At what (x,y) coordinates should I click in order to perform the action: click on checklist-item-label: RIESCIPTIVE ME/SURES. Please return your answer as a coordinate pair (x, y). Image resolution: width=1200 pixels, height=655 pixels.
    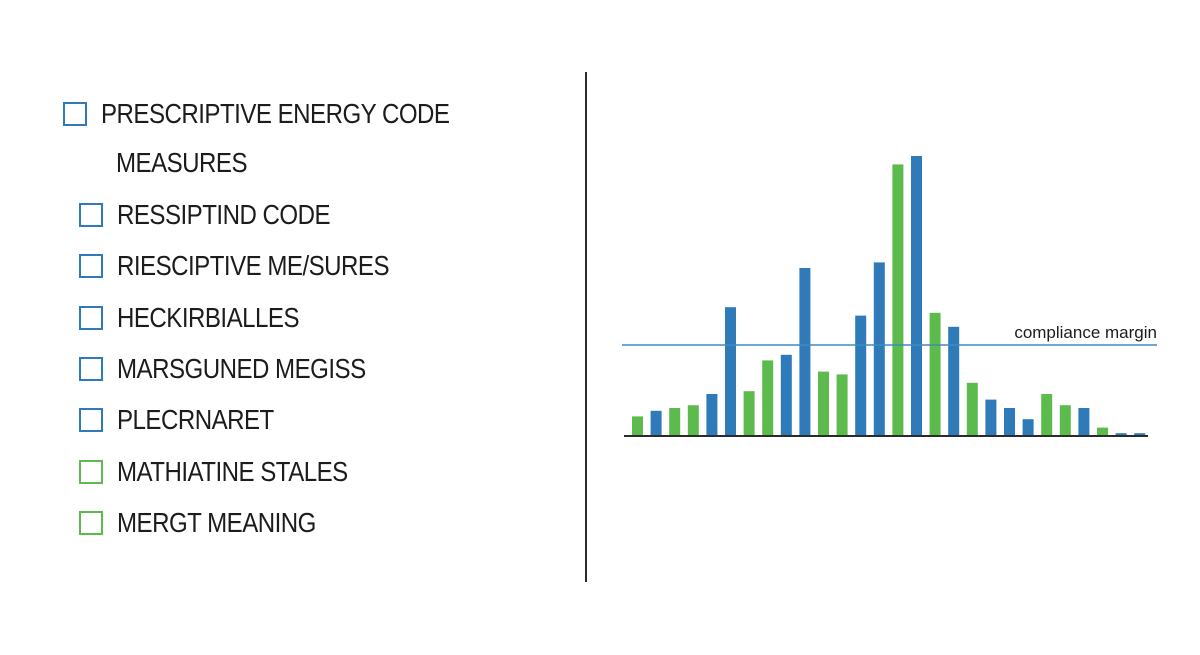
    Looking at the image, I should click on (253, 265).